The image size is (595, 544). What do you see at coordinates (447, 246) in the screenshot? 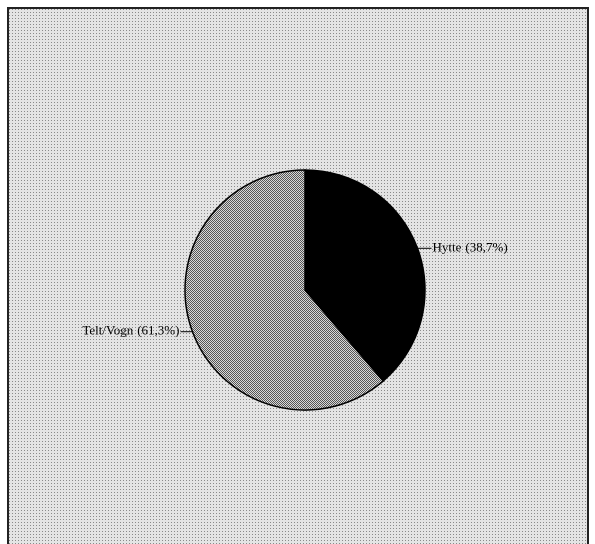
I see `category-label: Hytte` at bounding box center [447, 246].